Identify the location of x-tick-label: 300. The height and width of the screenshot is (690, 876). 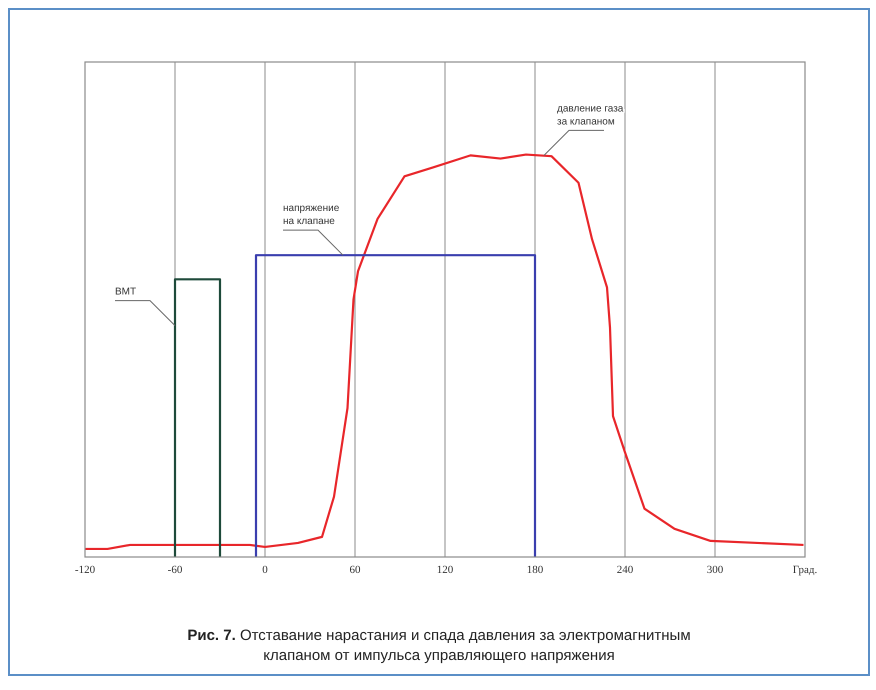
(715, 570).